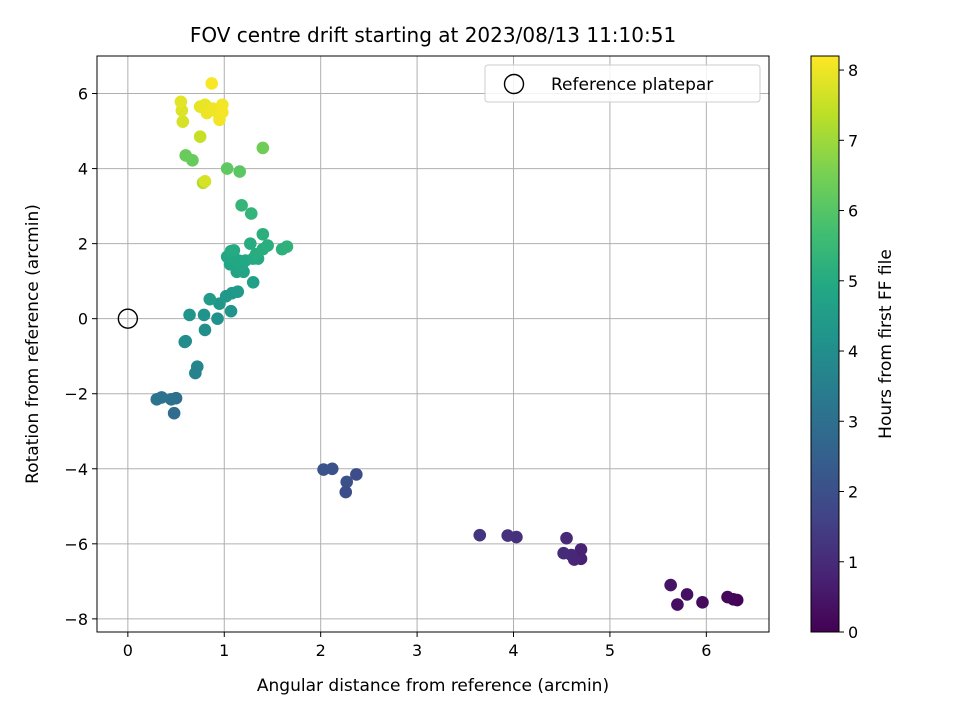 This screenshot has height=720, width=960. What do you see at coordinates (632, 85) in the screenshot?
I see `legend-label: Reference platepar` at bounding box center [632, 85].